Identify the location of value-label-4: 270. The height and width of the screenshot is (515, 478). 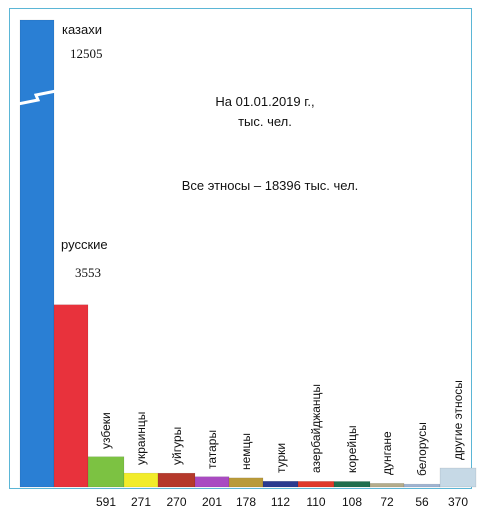
(176, 502).